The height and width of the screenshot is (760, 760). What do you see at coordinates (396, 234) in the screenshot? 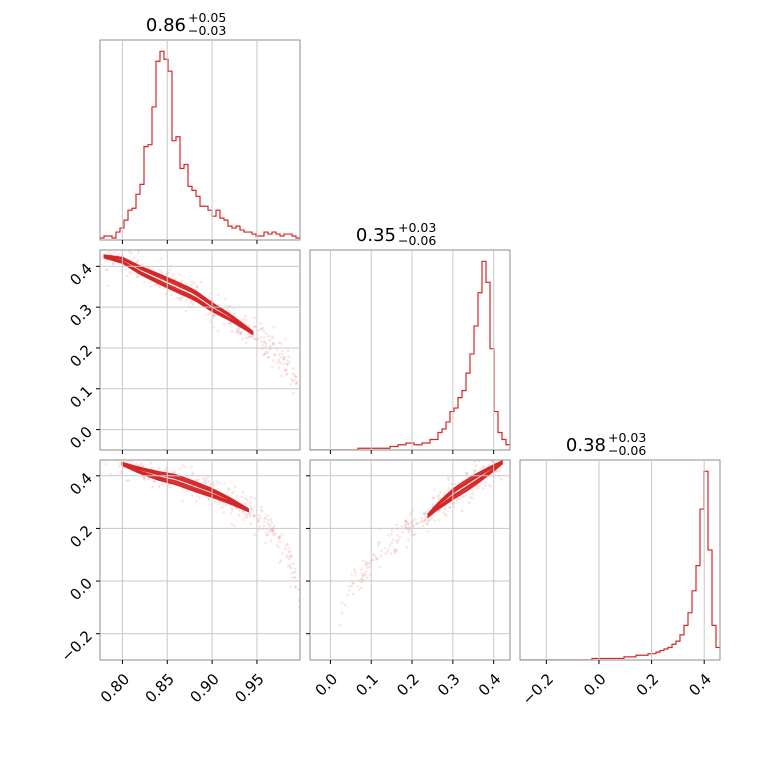
I see `param-title-1: 0.35 +0.03−0.06` at bounding box center [396, 234].